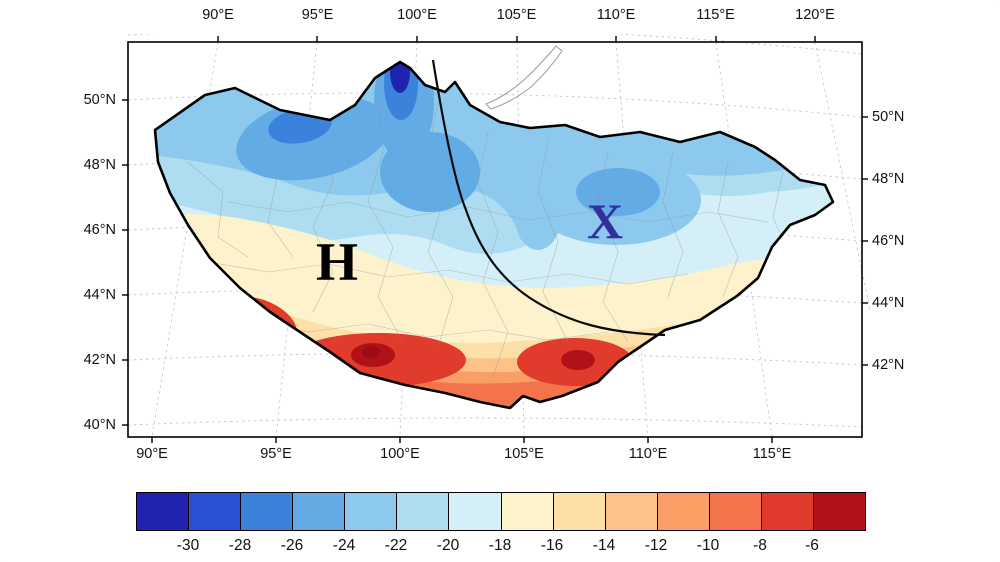 The image size is (1000, 562). Describe the element at coordinates (888, 241) in the screenshot. I see `axis-right: 50°N 48°N 46°N 44°N 42°N` at that location.